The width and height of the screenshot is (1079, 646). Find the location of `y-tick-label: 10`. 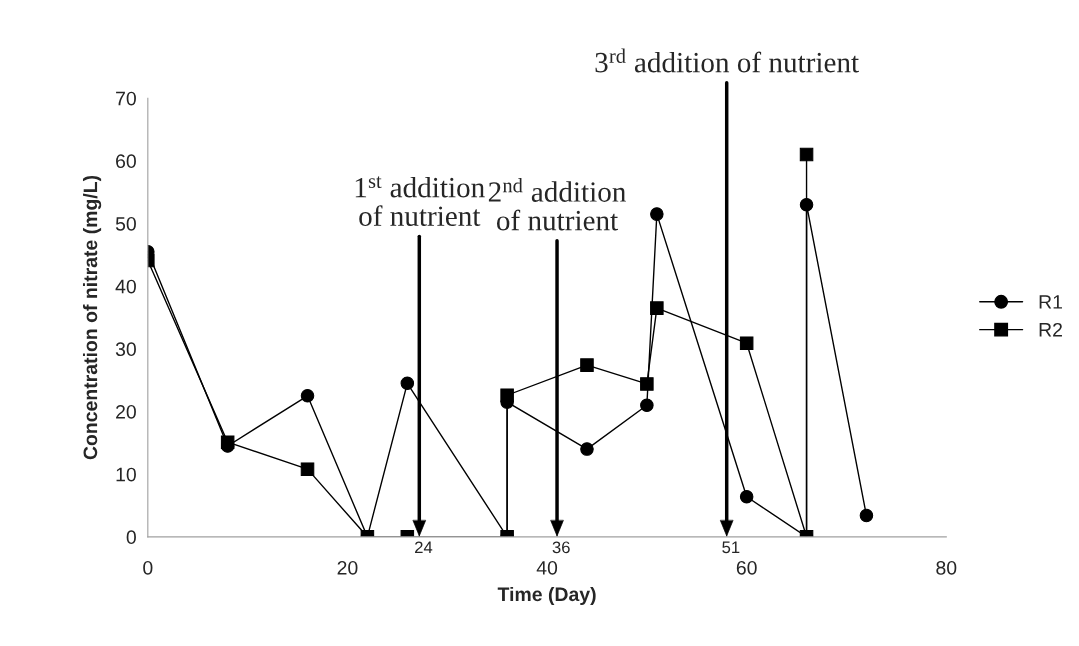

y-tick-label: 10 is located at coordinates (126, 474).